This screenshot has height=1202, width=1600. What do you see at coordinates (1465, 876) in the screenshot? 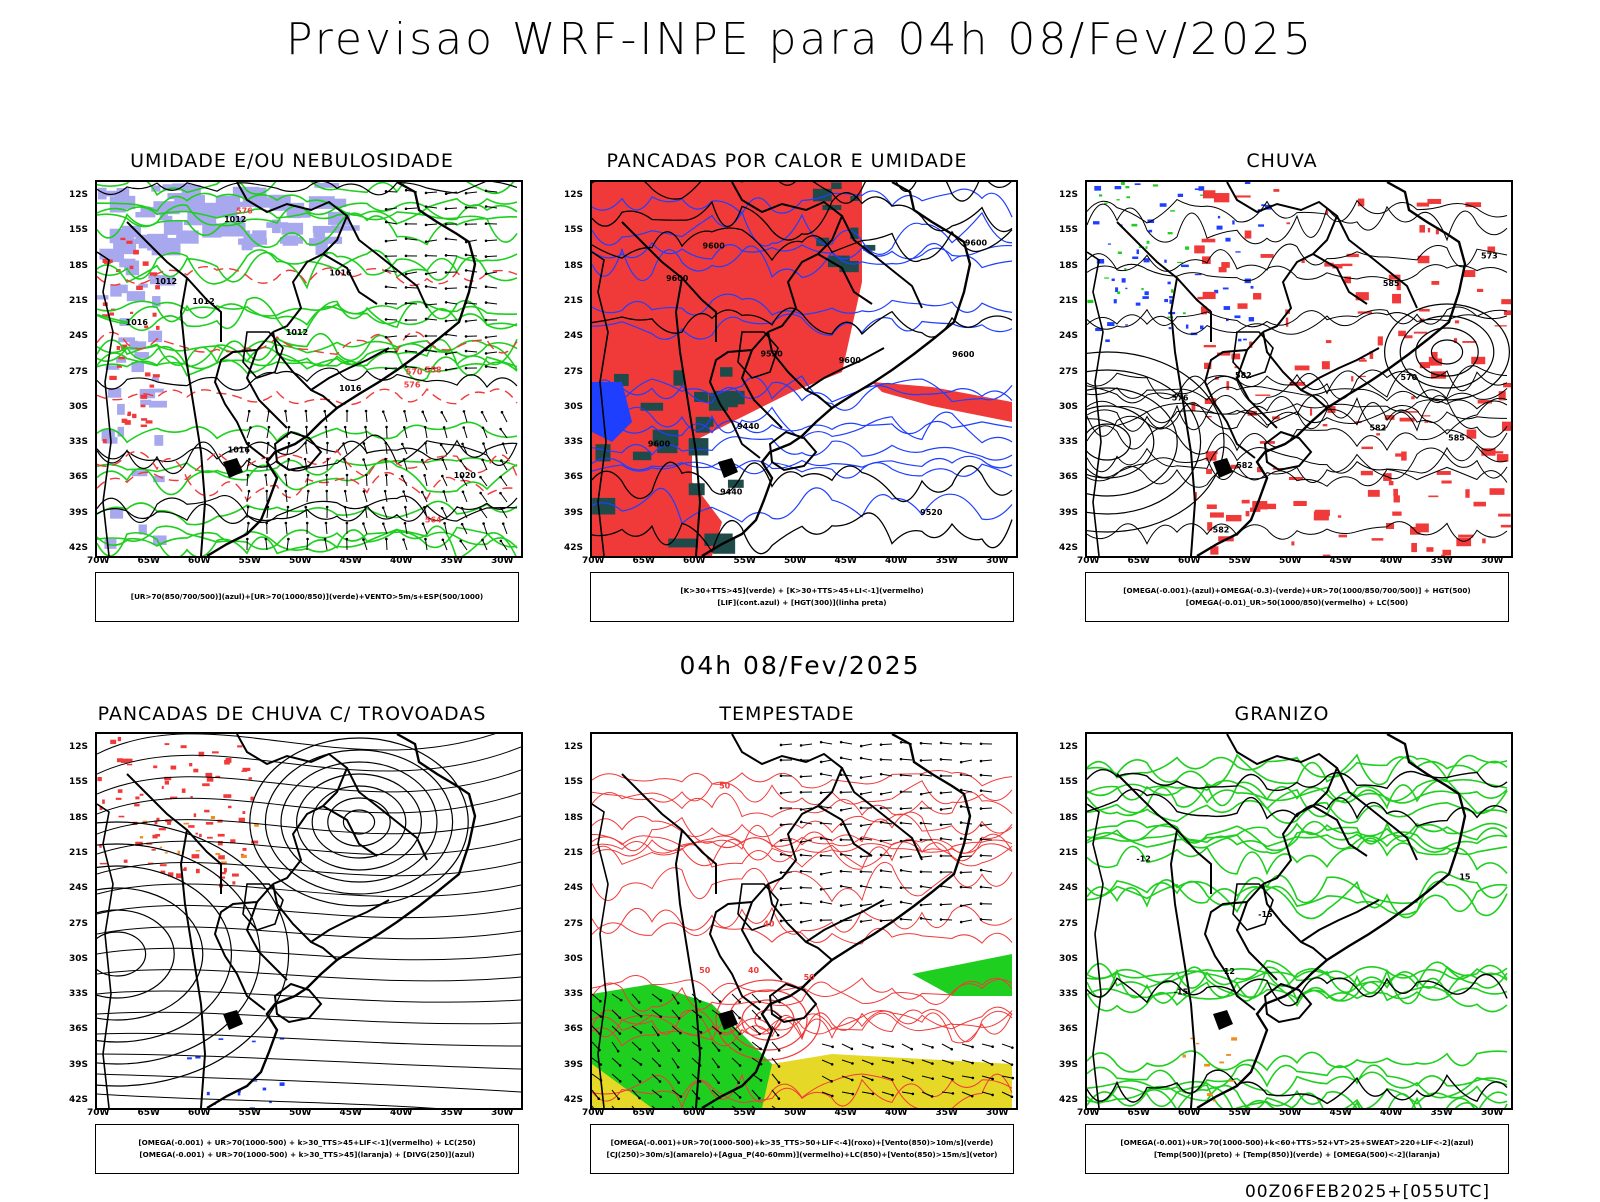
I see `contour-label: 15` at bounding box center [1465, 876].